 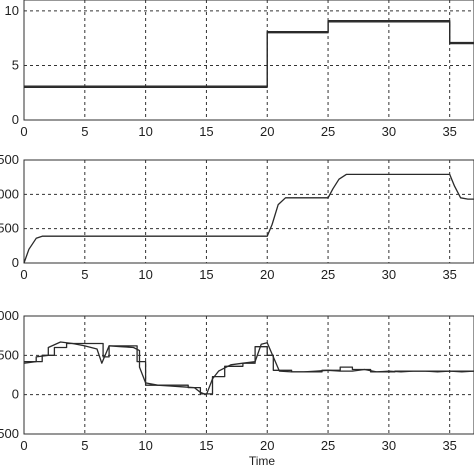 What do you see at coordinates (389, 445) in the screenshot?
I see `bottom-x-tick-label: 30` at bounding box center [389, 445].